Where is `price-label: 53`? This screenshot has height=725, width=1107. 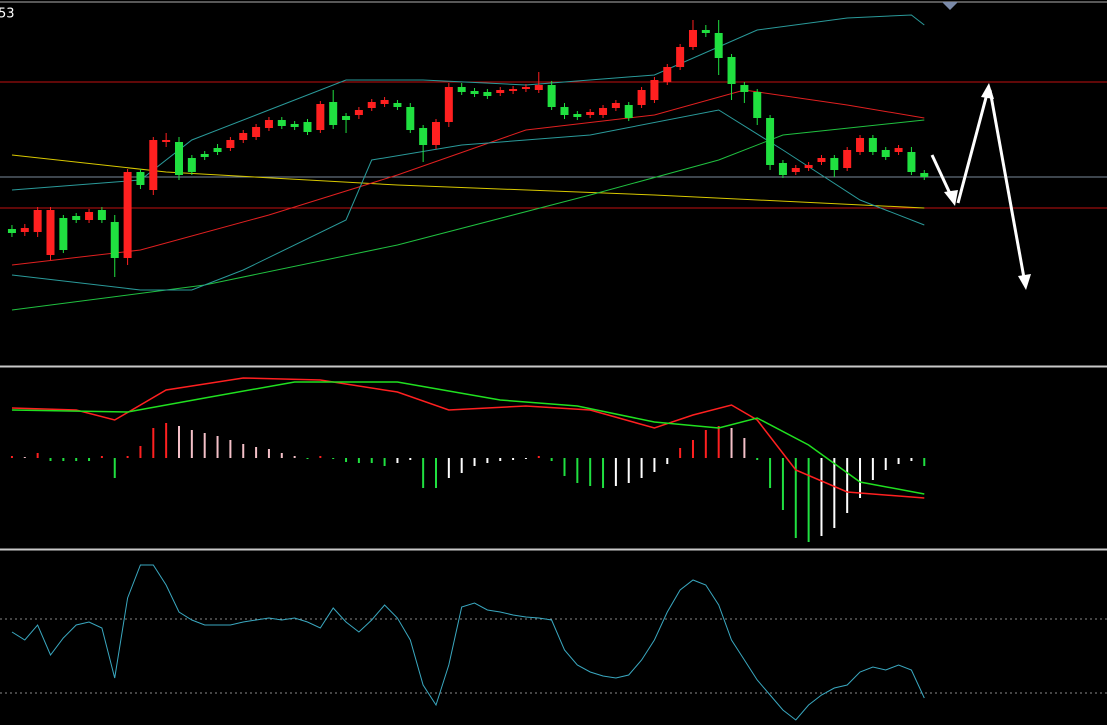 price-label: 53 is located at coordinates (7, 14).